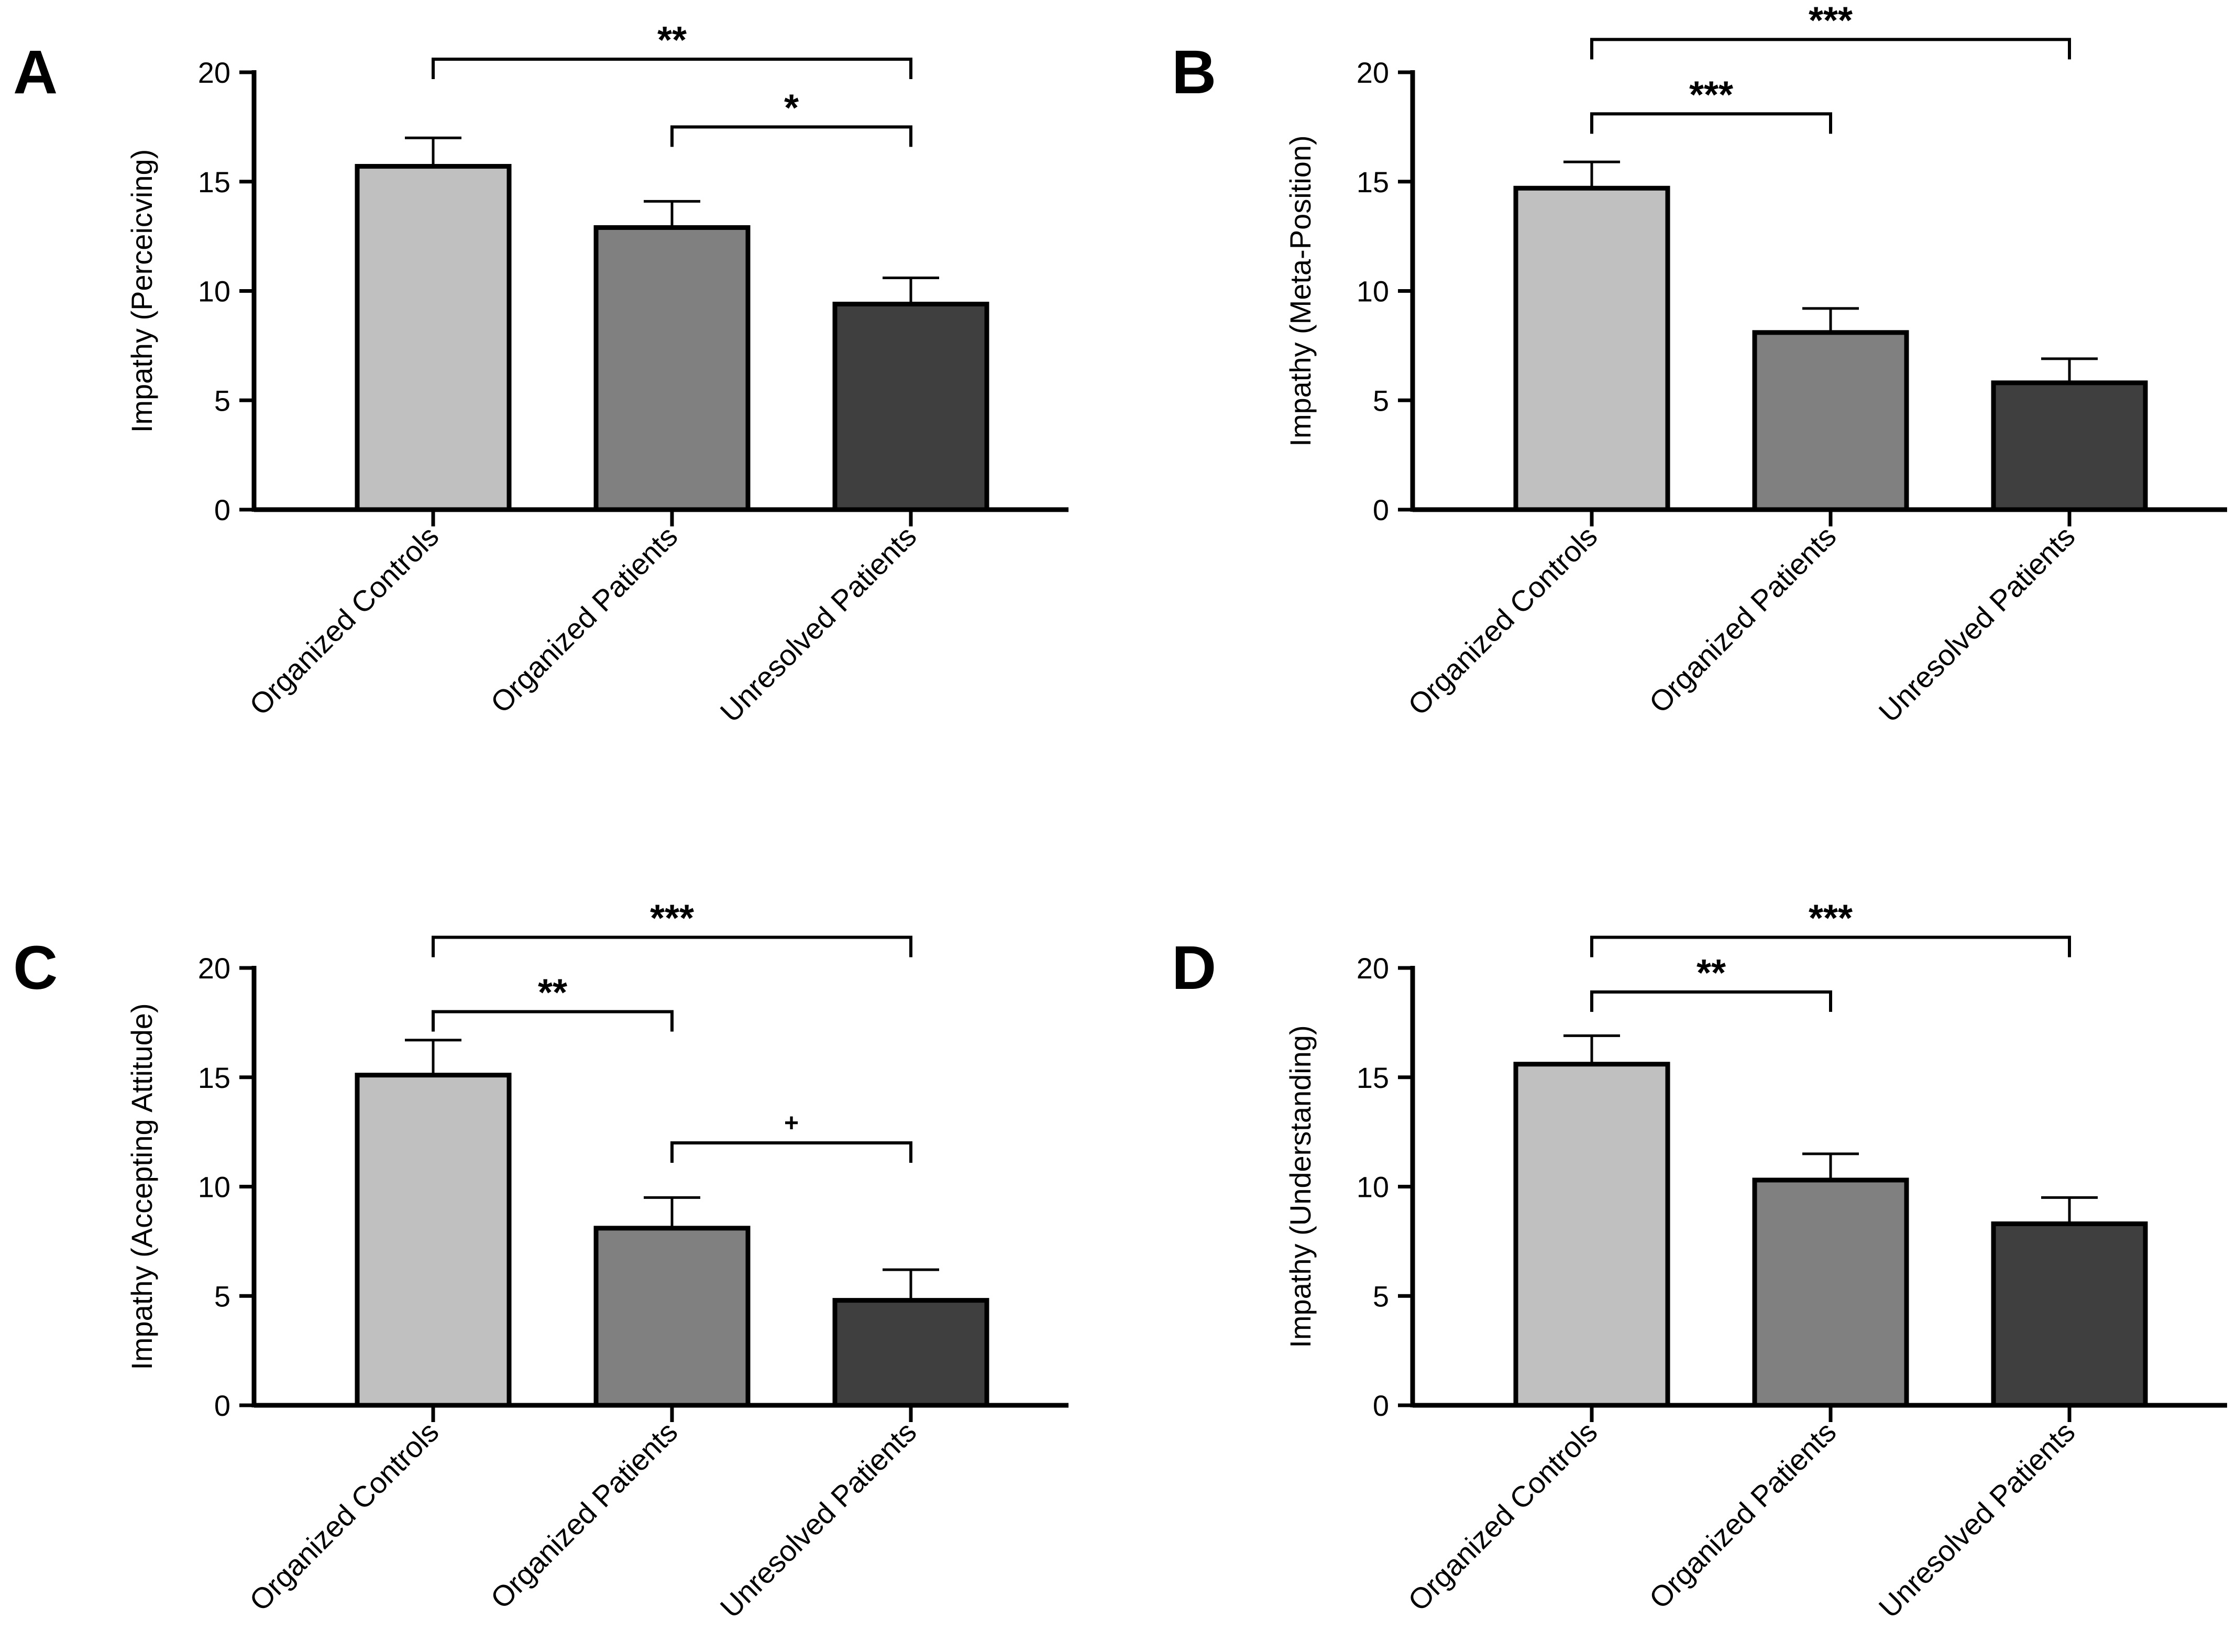 The height and width of the screenshot is (1652, 2236). Describe the element at coordinates (141, 291) in the screenshot. I see `y-axis-label: Impathy (Perceicving)` at that location.